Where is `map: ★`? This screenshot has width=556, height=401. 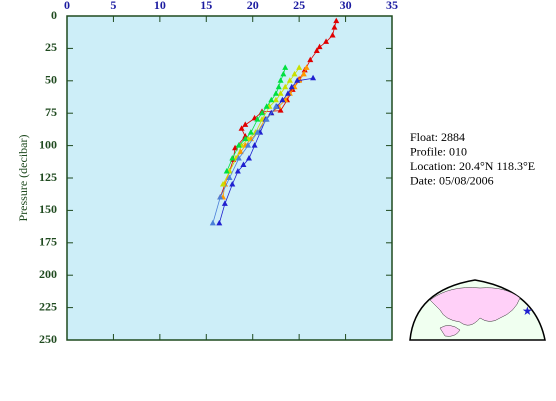 map: ★ is located at coordinates (477, 310).